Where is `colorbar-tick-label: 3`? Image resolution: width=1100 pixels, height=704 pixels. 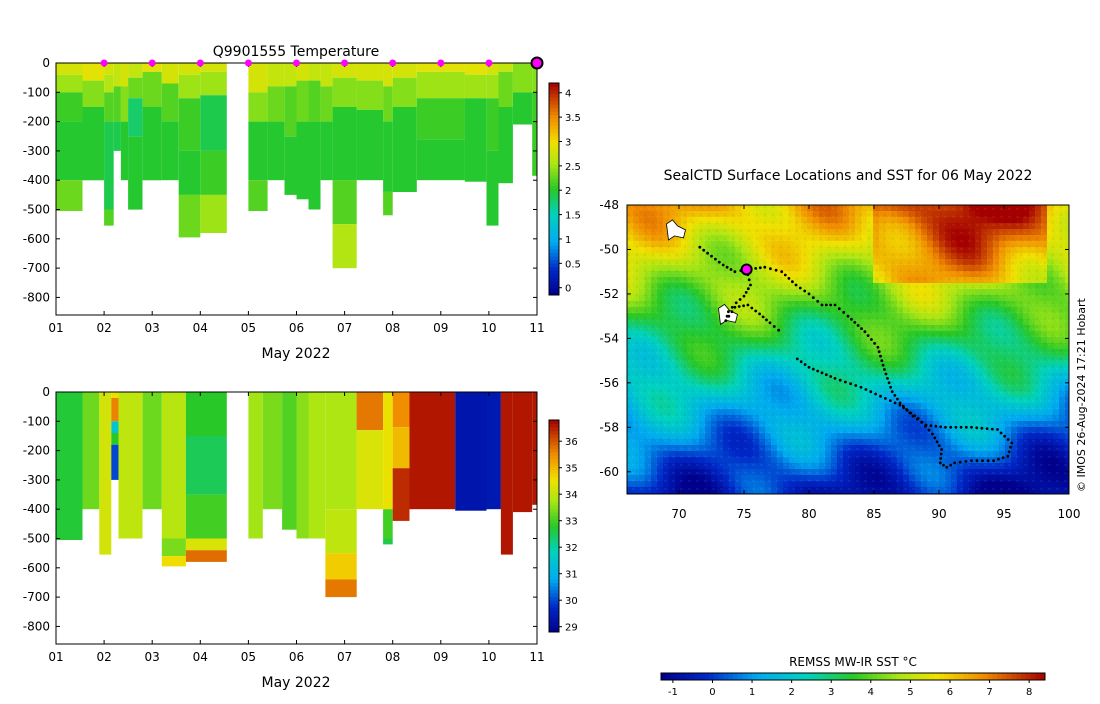 colorbar-tick-label: 3 is located at coordinates (568, 142).